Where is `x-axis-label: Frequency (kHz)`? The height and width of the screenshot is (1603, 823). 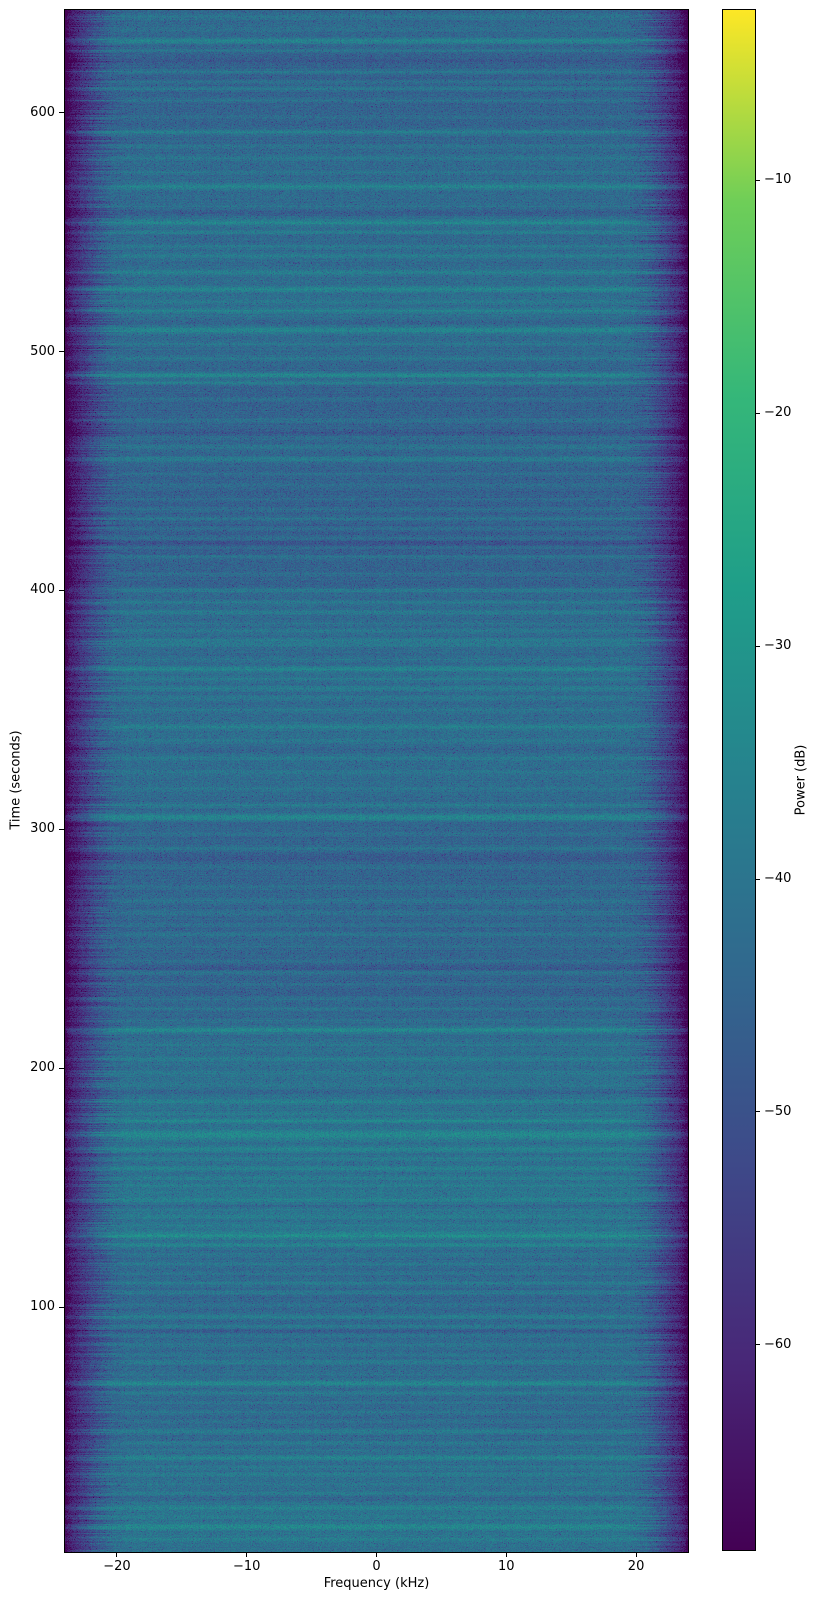
x-axis-label: Frequency (kHz) is located at coordinates (376, 1583).